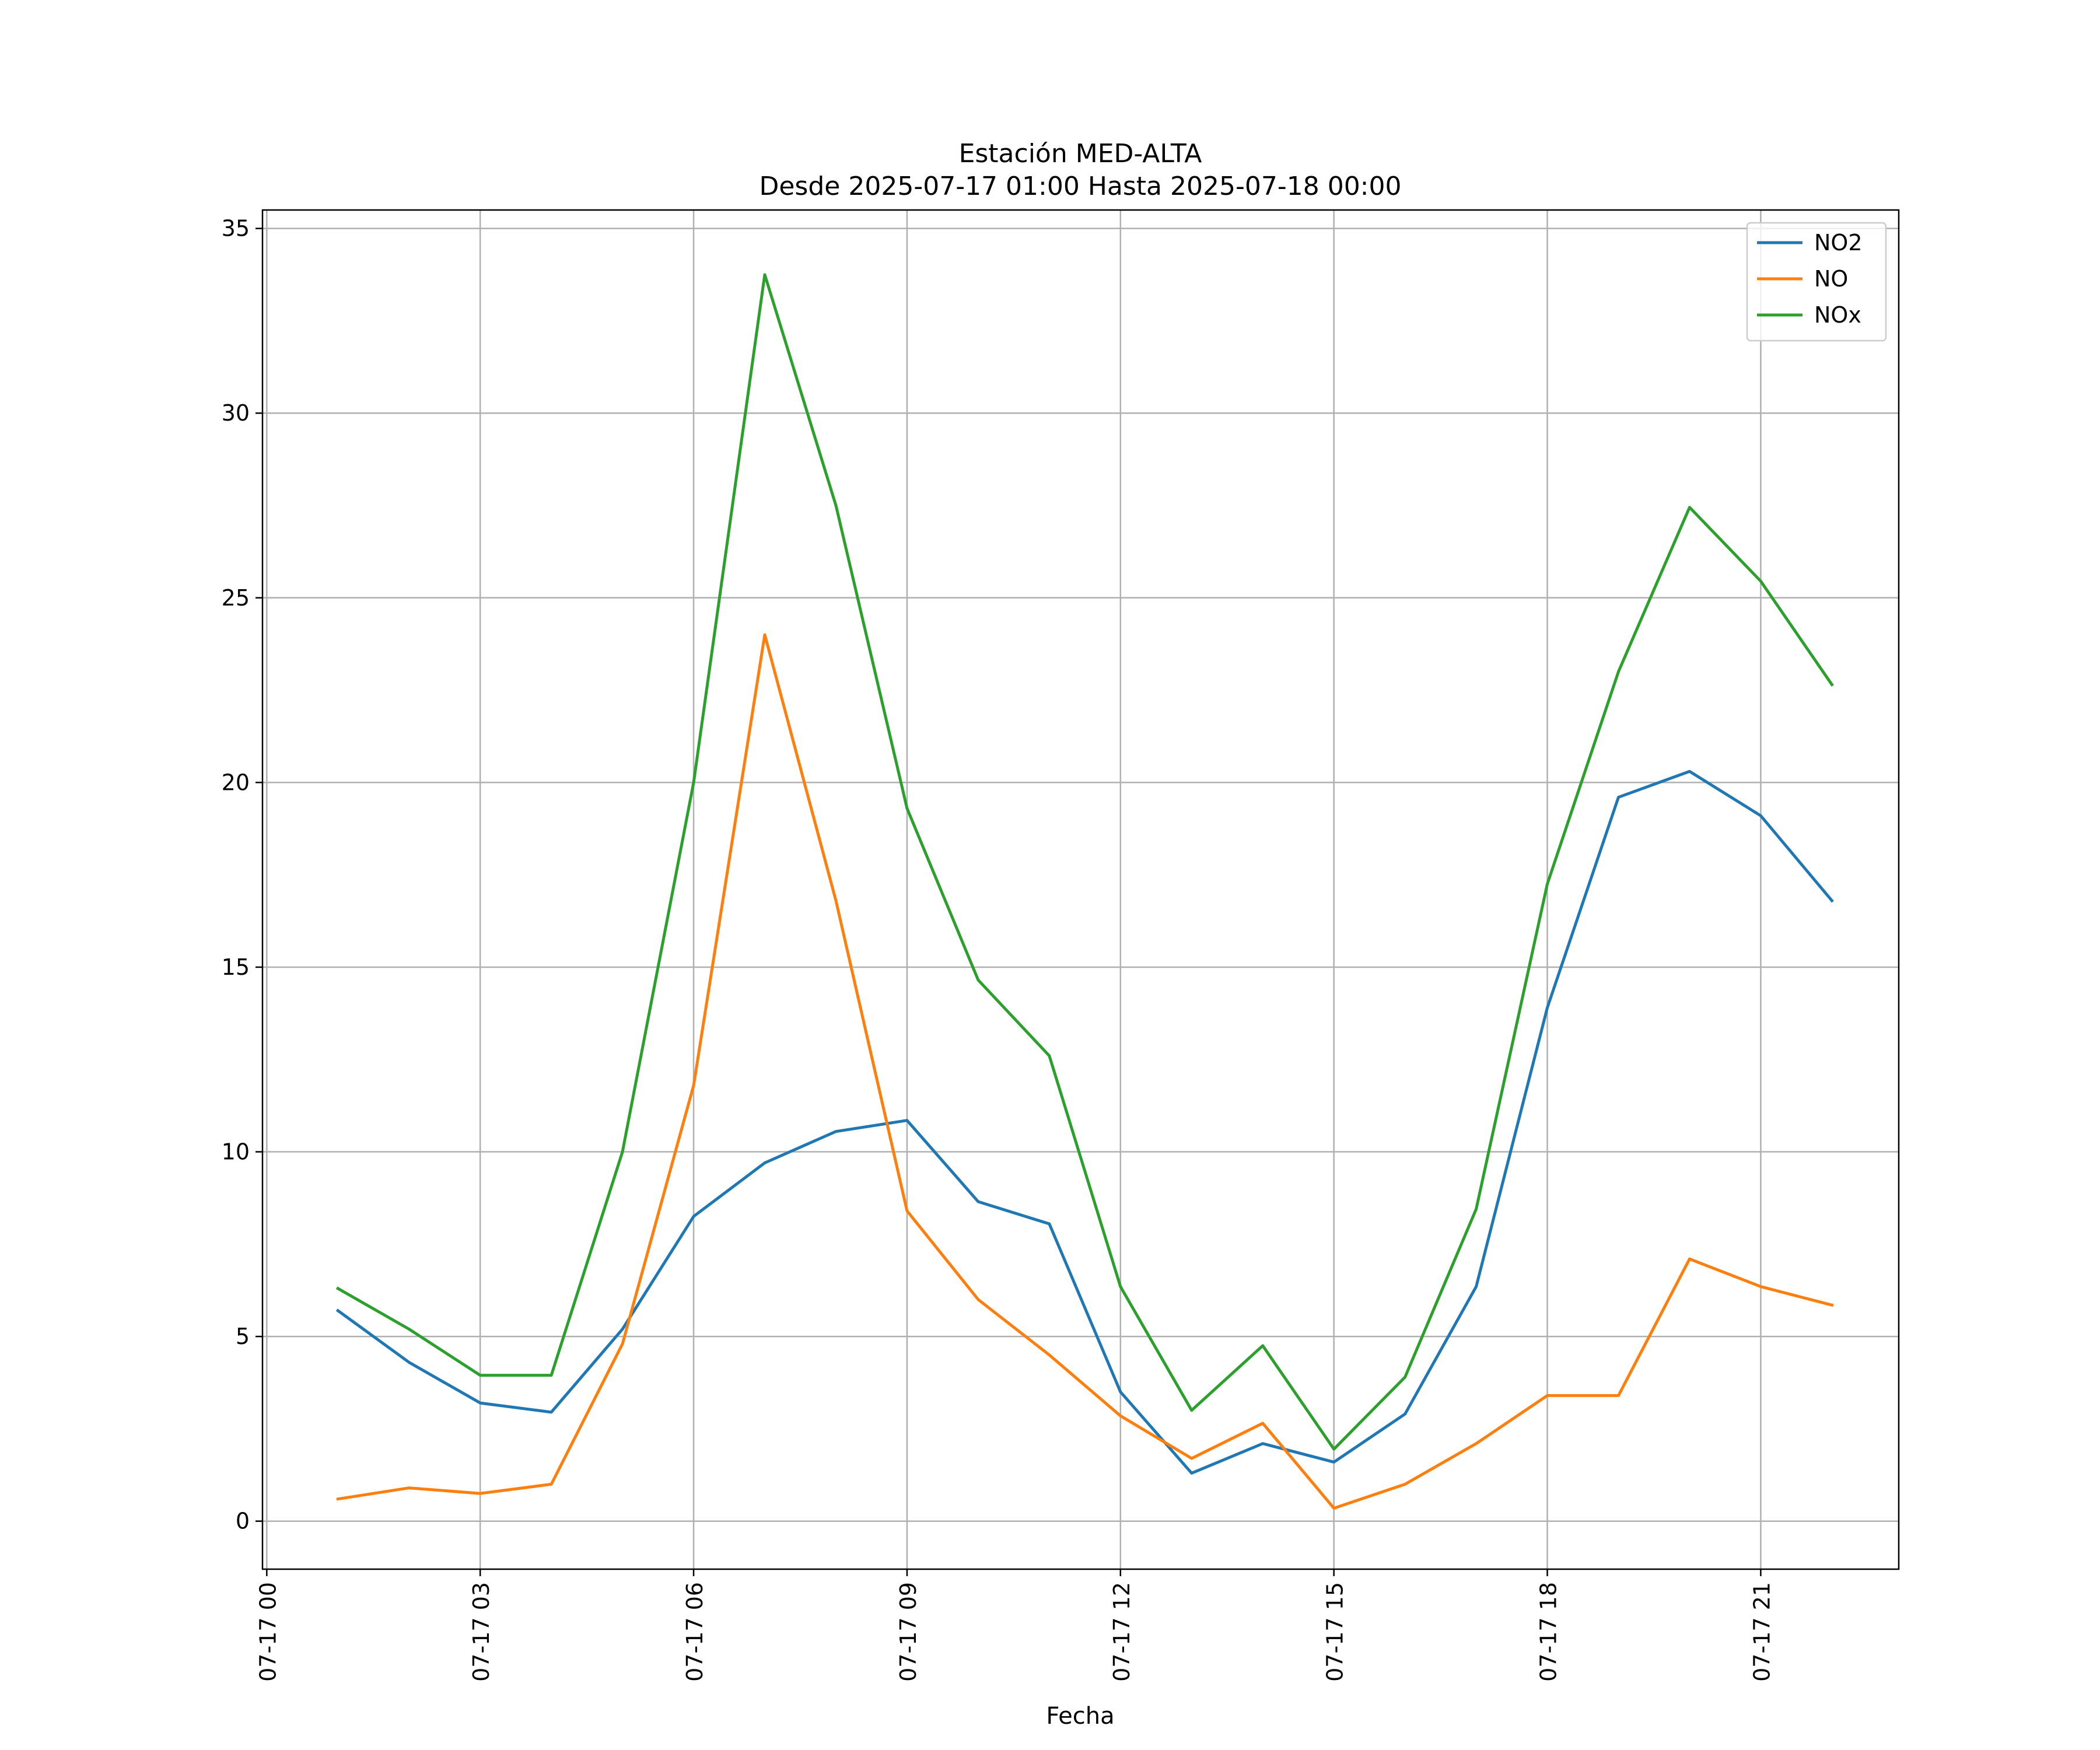 The image size is (2100, 1750). I want to click on x-tick-label: 07-17 15, so click(1335, 1632).